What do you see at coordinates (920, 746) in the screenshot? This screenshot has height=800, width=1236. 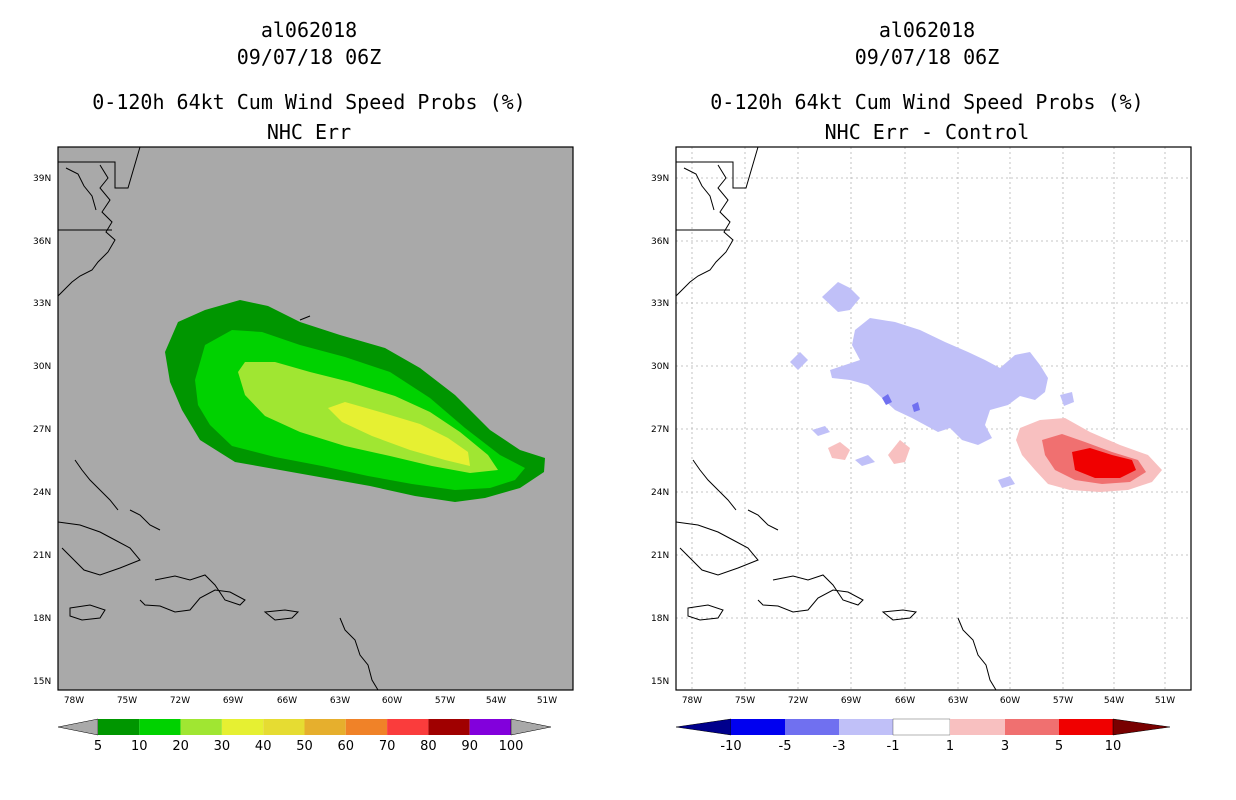 I see `right-colorbar-labels: -10 -5 -3 -1 1 3 5 10` at bounding box center [920, 746].